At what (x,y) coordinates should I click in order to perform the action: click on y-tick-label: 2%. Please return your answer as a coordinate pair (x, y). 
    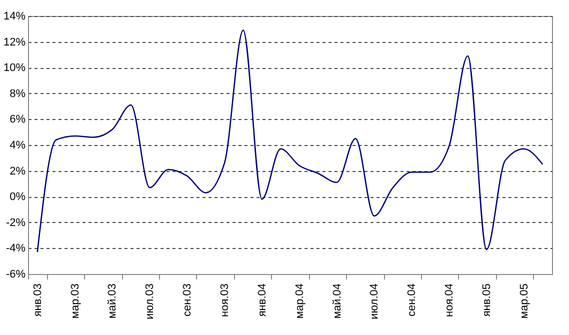
    Looking at the image, I should click on (18, 171).